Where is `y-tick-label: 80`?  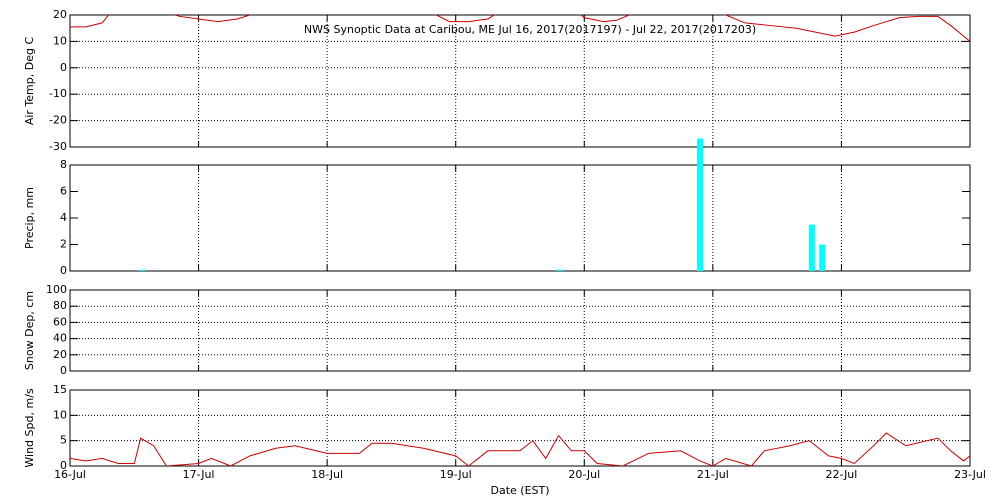 y-tick-label: 80 is located at coordinates (60, 305).